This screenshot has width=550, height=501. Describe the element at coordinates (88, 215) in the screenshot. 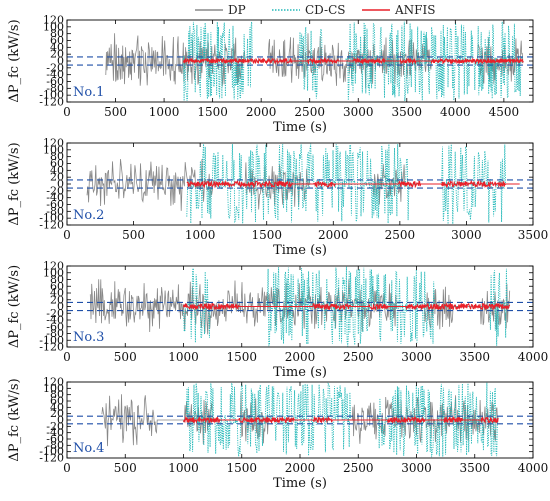

I see `panel-label: No.2` at that location.